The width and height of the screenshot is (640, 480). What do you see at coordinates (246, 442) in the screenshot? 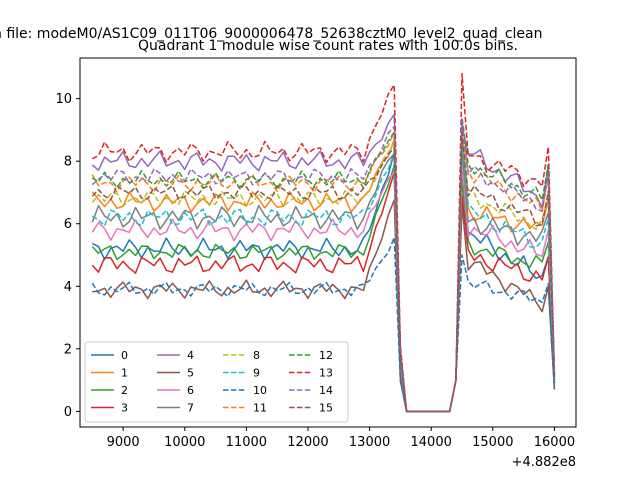
I see `x-tick-label: 11000` at bounding box center [246, 442].